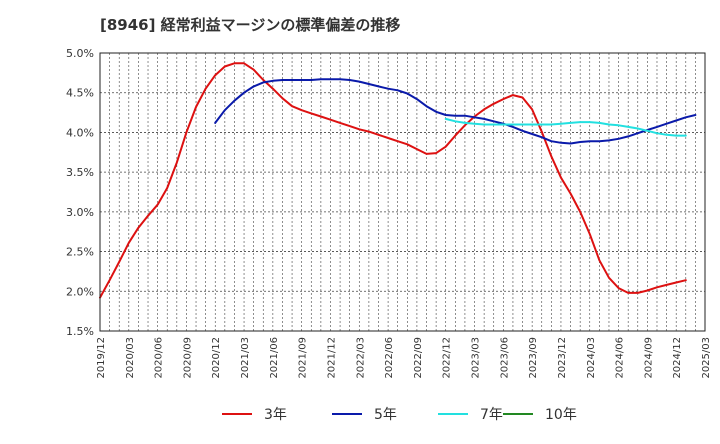  I want to click on y-tick-label: 5.0%, so click(80, 53).